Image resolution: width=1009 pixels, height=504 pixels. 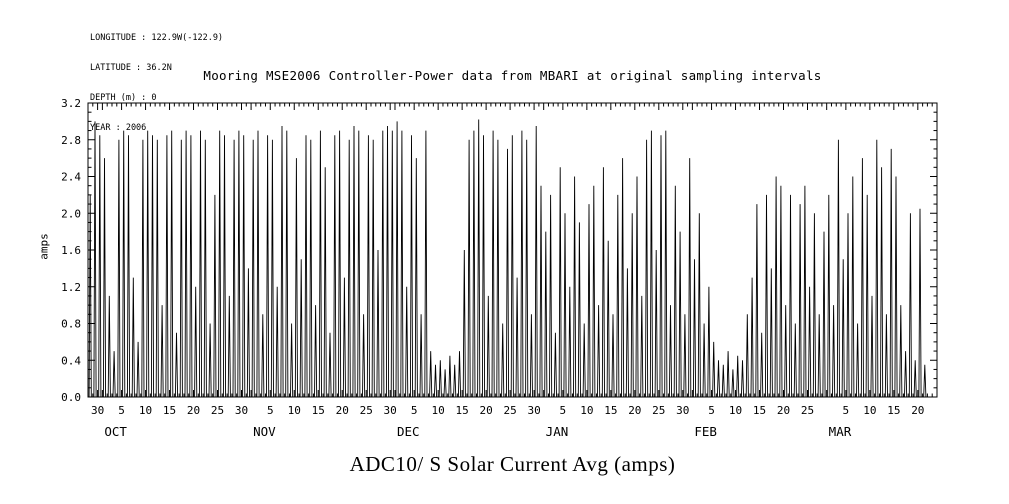 What do you see at coordinates (71, 250) in the screenshot?
I see `y-tick-label: 1.6` at bounding box center [71, 250].